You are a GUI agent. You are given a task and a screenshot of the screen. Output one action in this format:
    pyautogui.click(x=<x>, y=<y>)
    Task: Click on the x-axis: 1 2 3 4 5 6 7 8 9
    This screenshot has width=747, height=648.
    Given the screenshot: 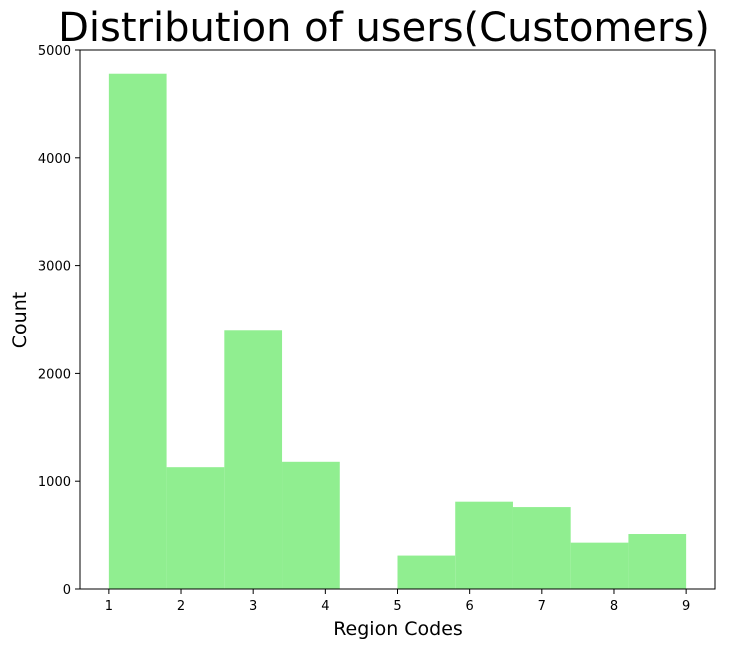 What is the action you would take?
    pyautogui.click(x=397, y=601)
    